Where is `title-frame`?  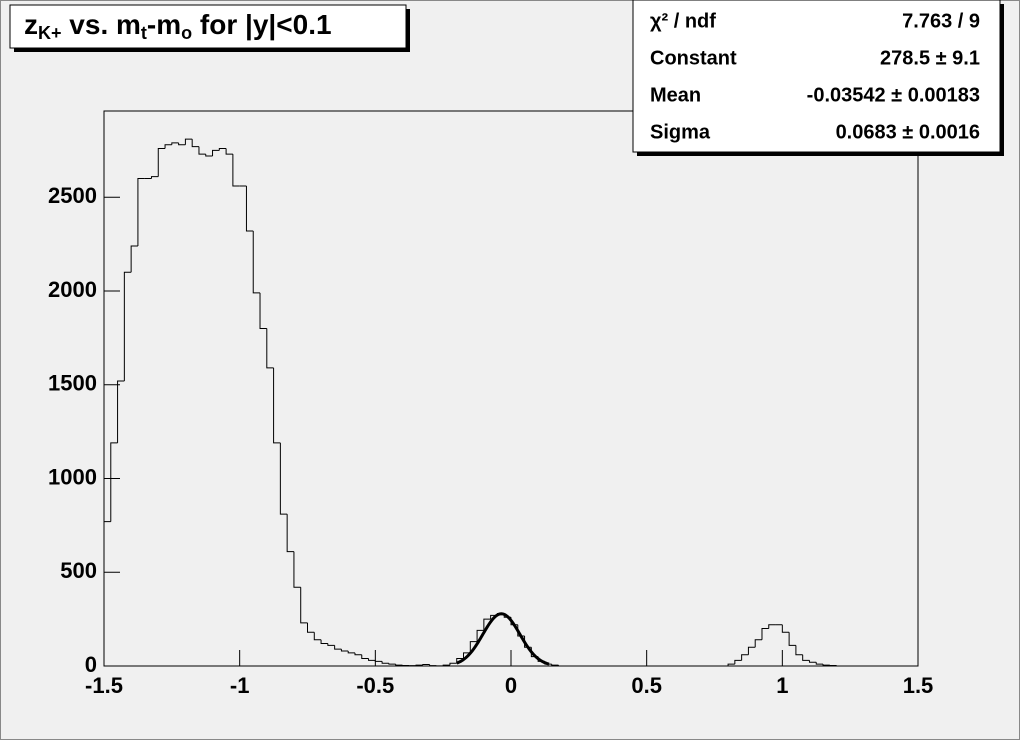
title-frame is located at coordinates (208, 26).